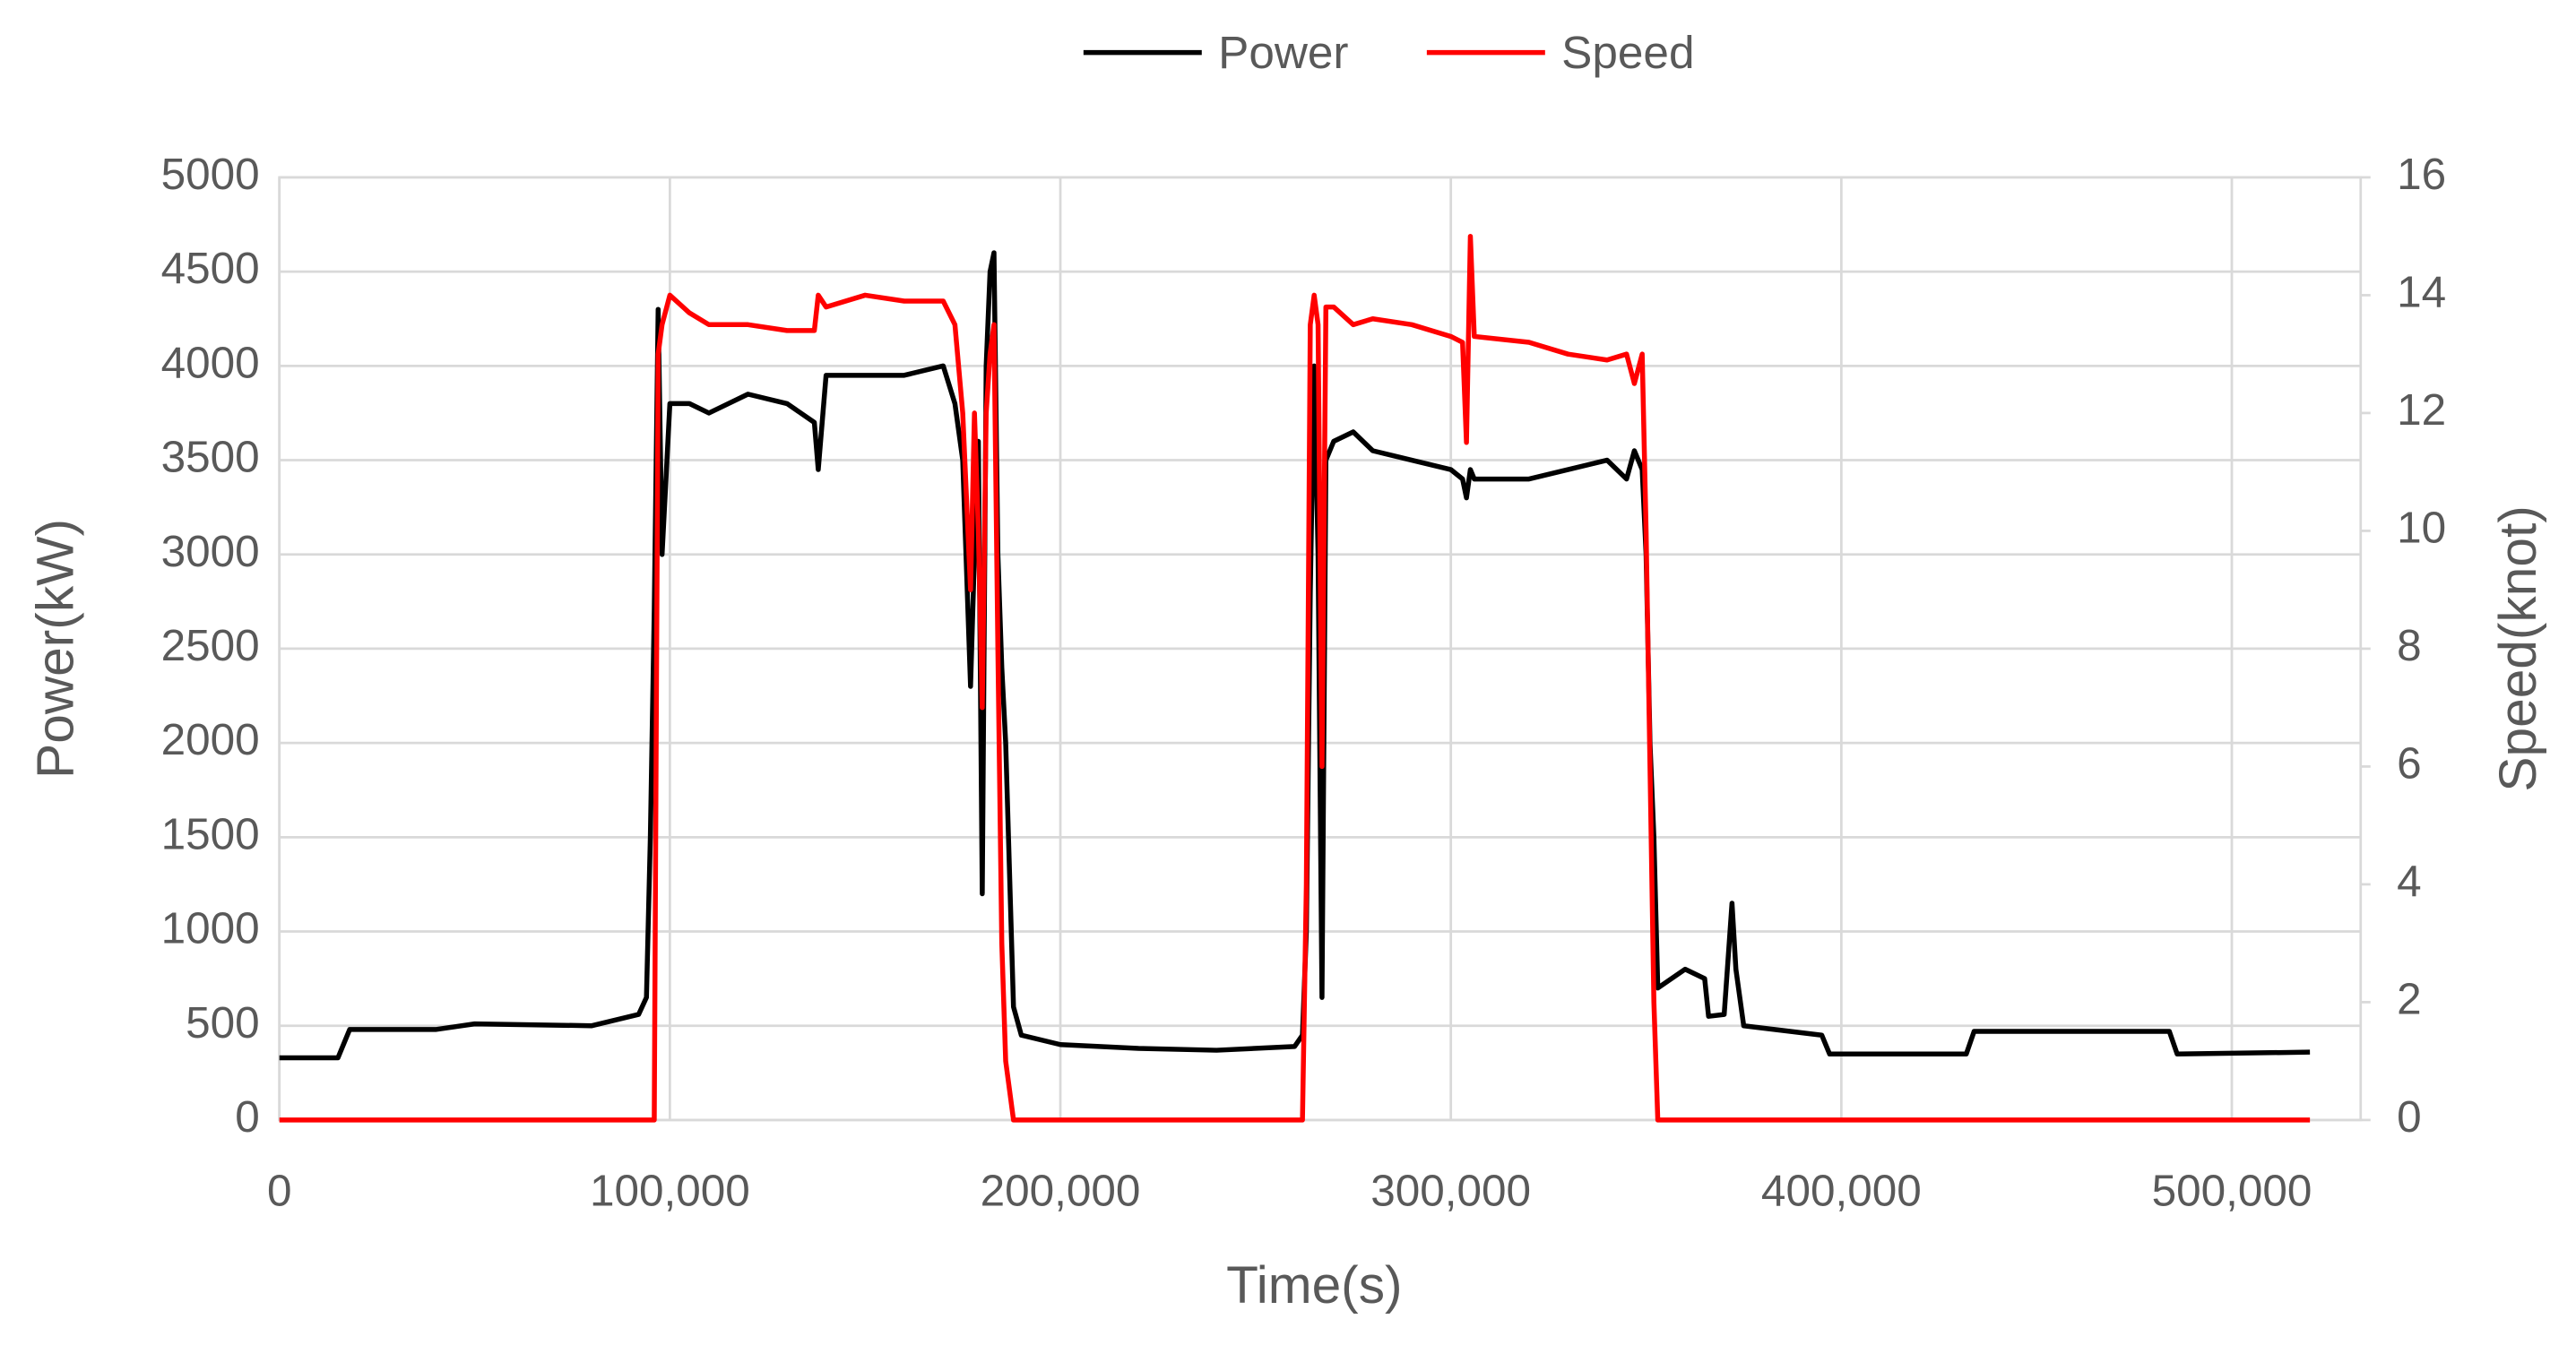 The height and width of the screenshot is (1345, 2576). What do you see at coordinates (210, 174) in the screenshot?
I see `y-tick-label: 5000` at bounding box center [210, 174].